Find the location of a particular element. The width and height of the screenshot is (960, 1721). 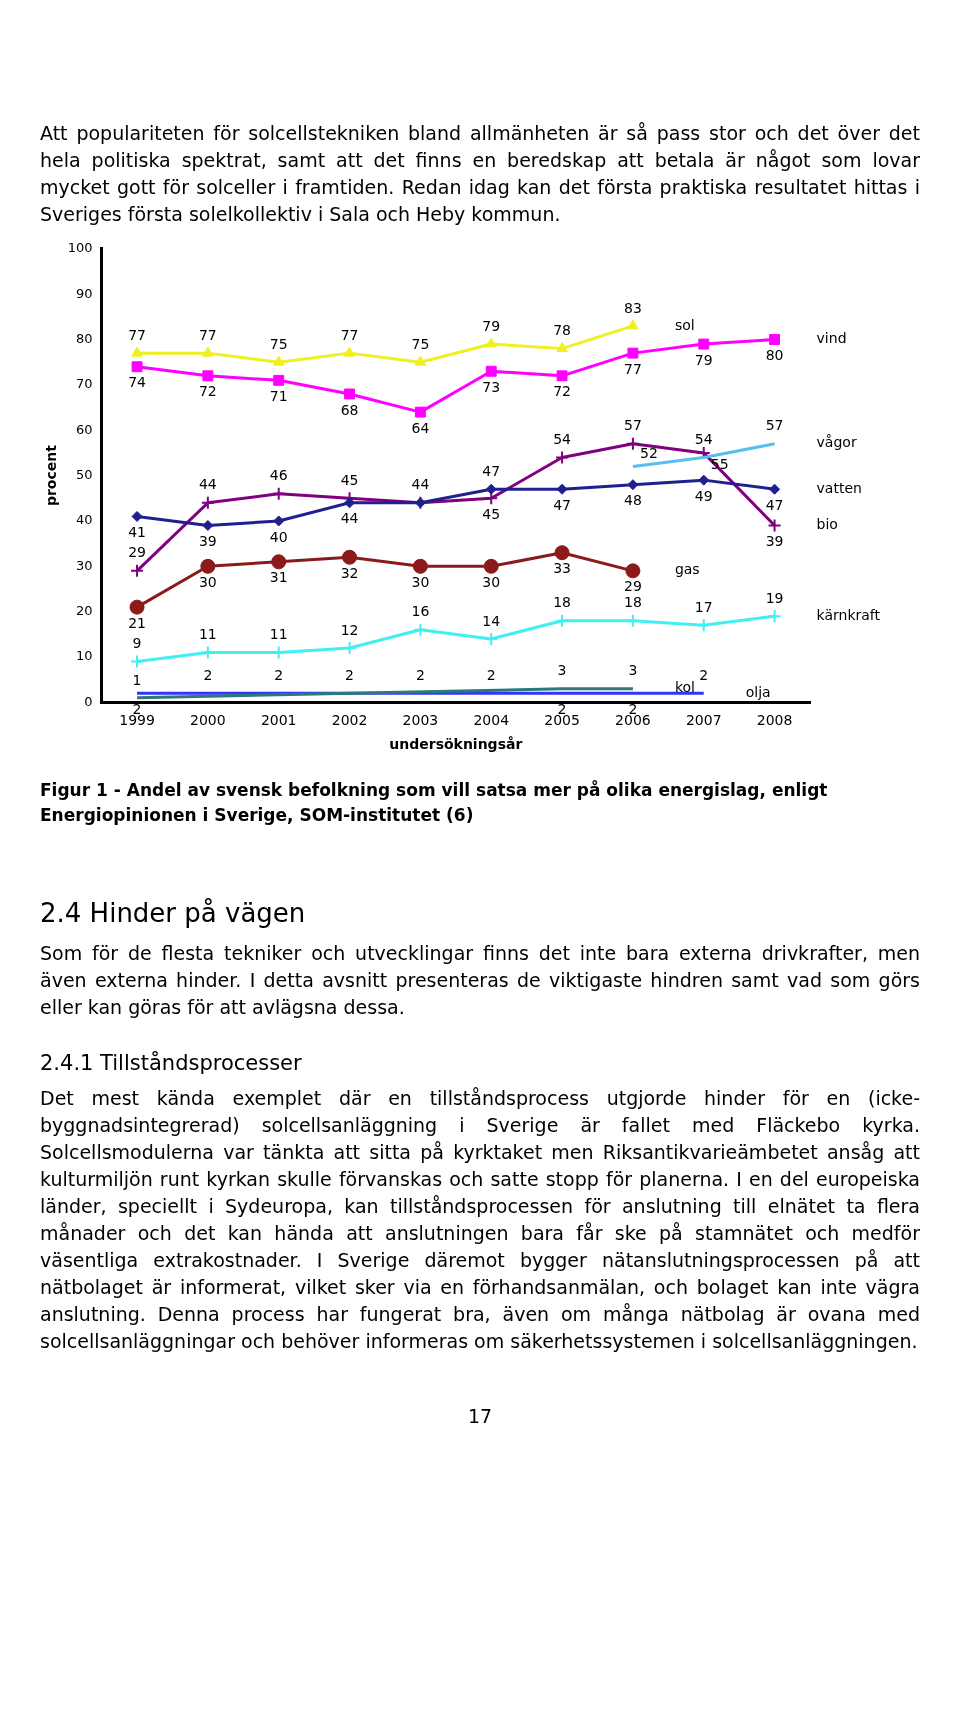

y-tick-label: 40 is located at coordinates (84, 520).